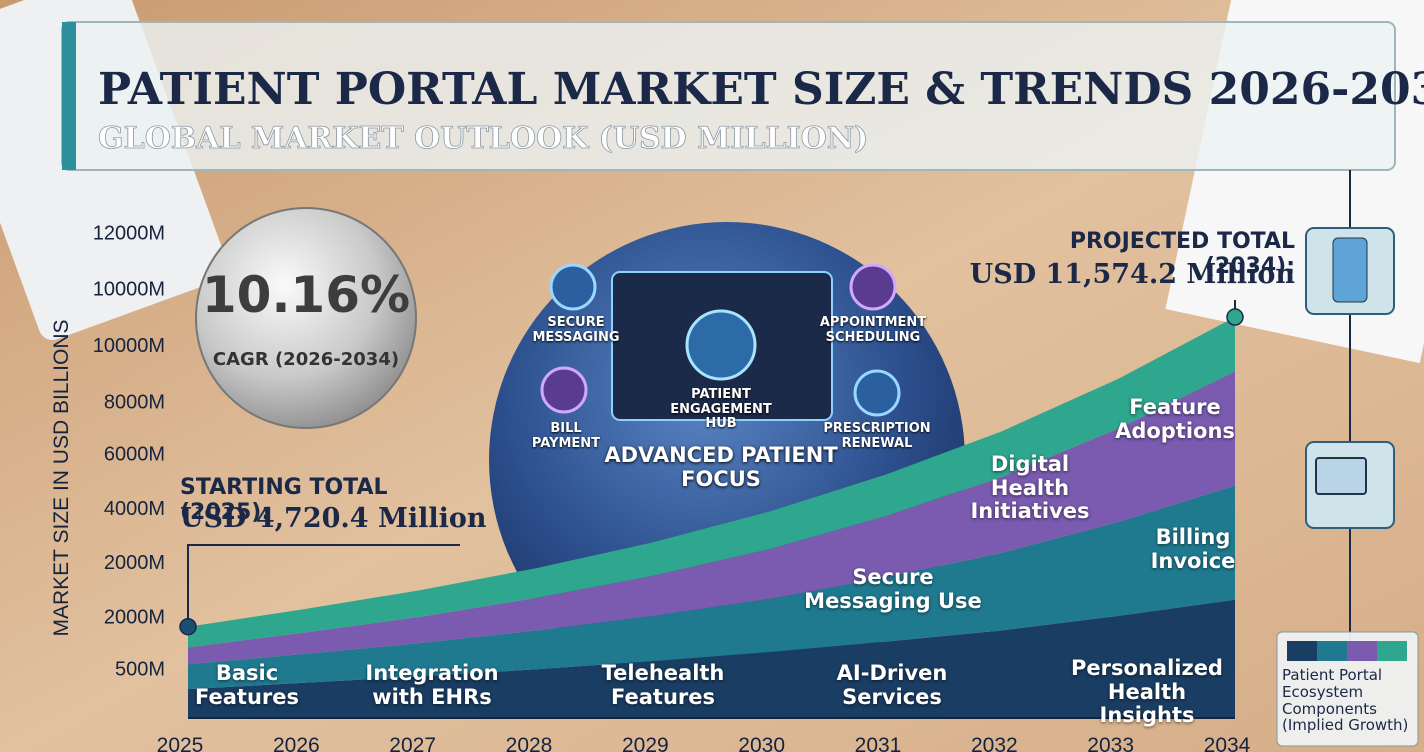 Image resolution: width=1424 pixels, height=752 pixels. What do you see at coordinates (1110, 743) in the screenshot?
I see `x-tick-label: 2033` at bounding box center [1110, 743].